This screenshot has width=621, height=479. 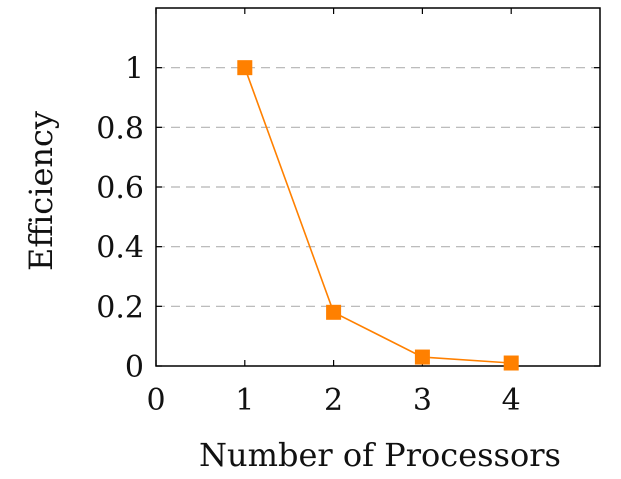 I want to click on x-axis-label: Number of Processors, so click(x=380, y=455).